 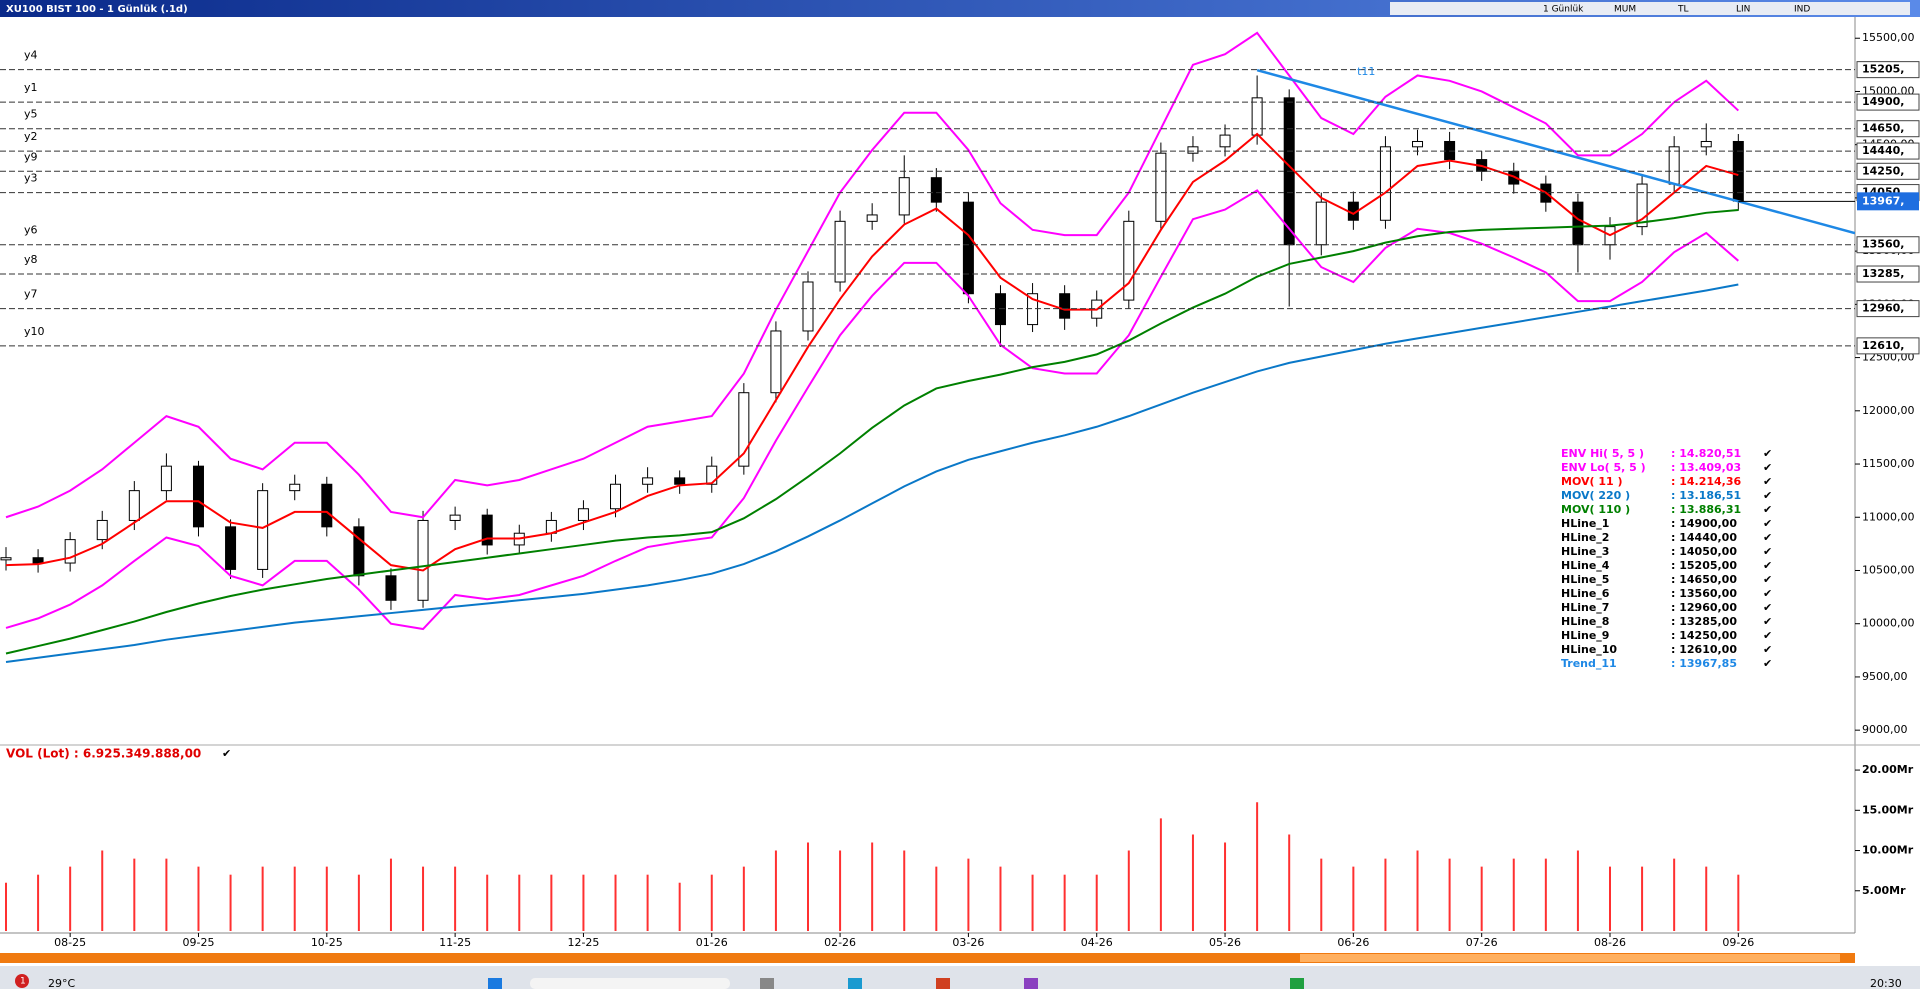 I want to click on badge: 1, so click(x=23, y=982).